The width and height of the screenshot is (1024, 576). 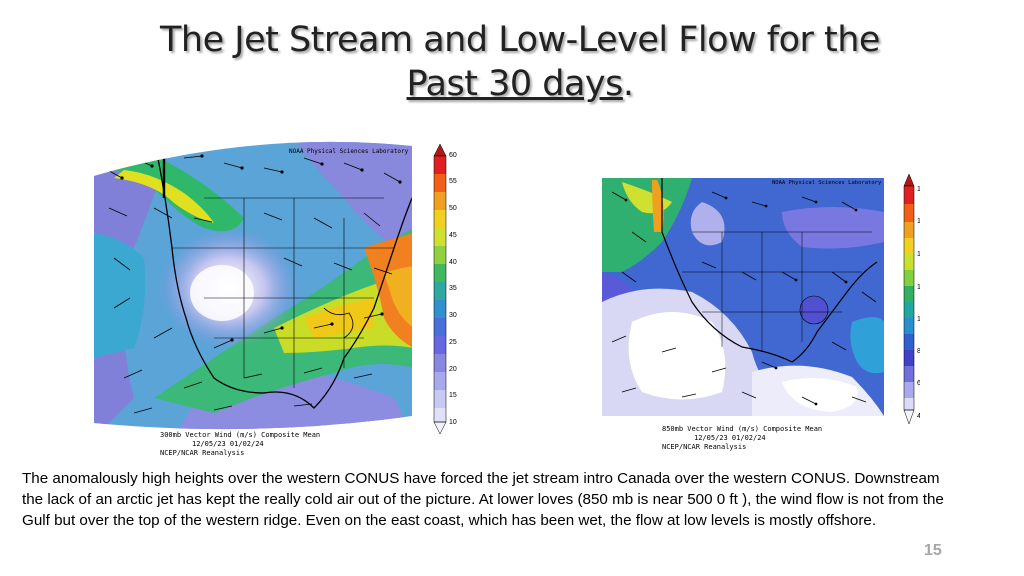 What do you see at coordinates (240, 435) in the screenshot?
I see `map-300mb-caption-line1: 300mb Vector Wind (m/s) Composite Mean` at bounding box center [240, 435].